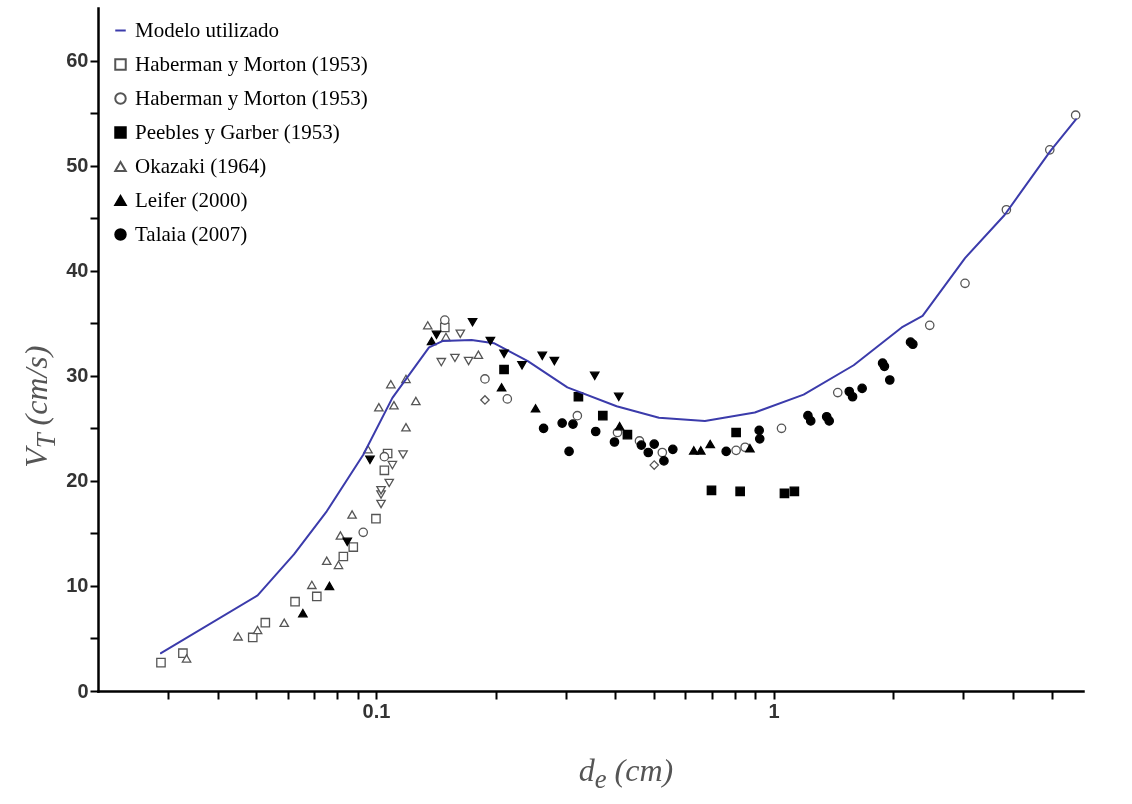 This screenshot has width=1132, height=804. What do you see at coordinates (83, 690) in the screenshot?
I see `y-tick-label: 0` at bounding box center [83, 690].